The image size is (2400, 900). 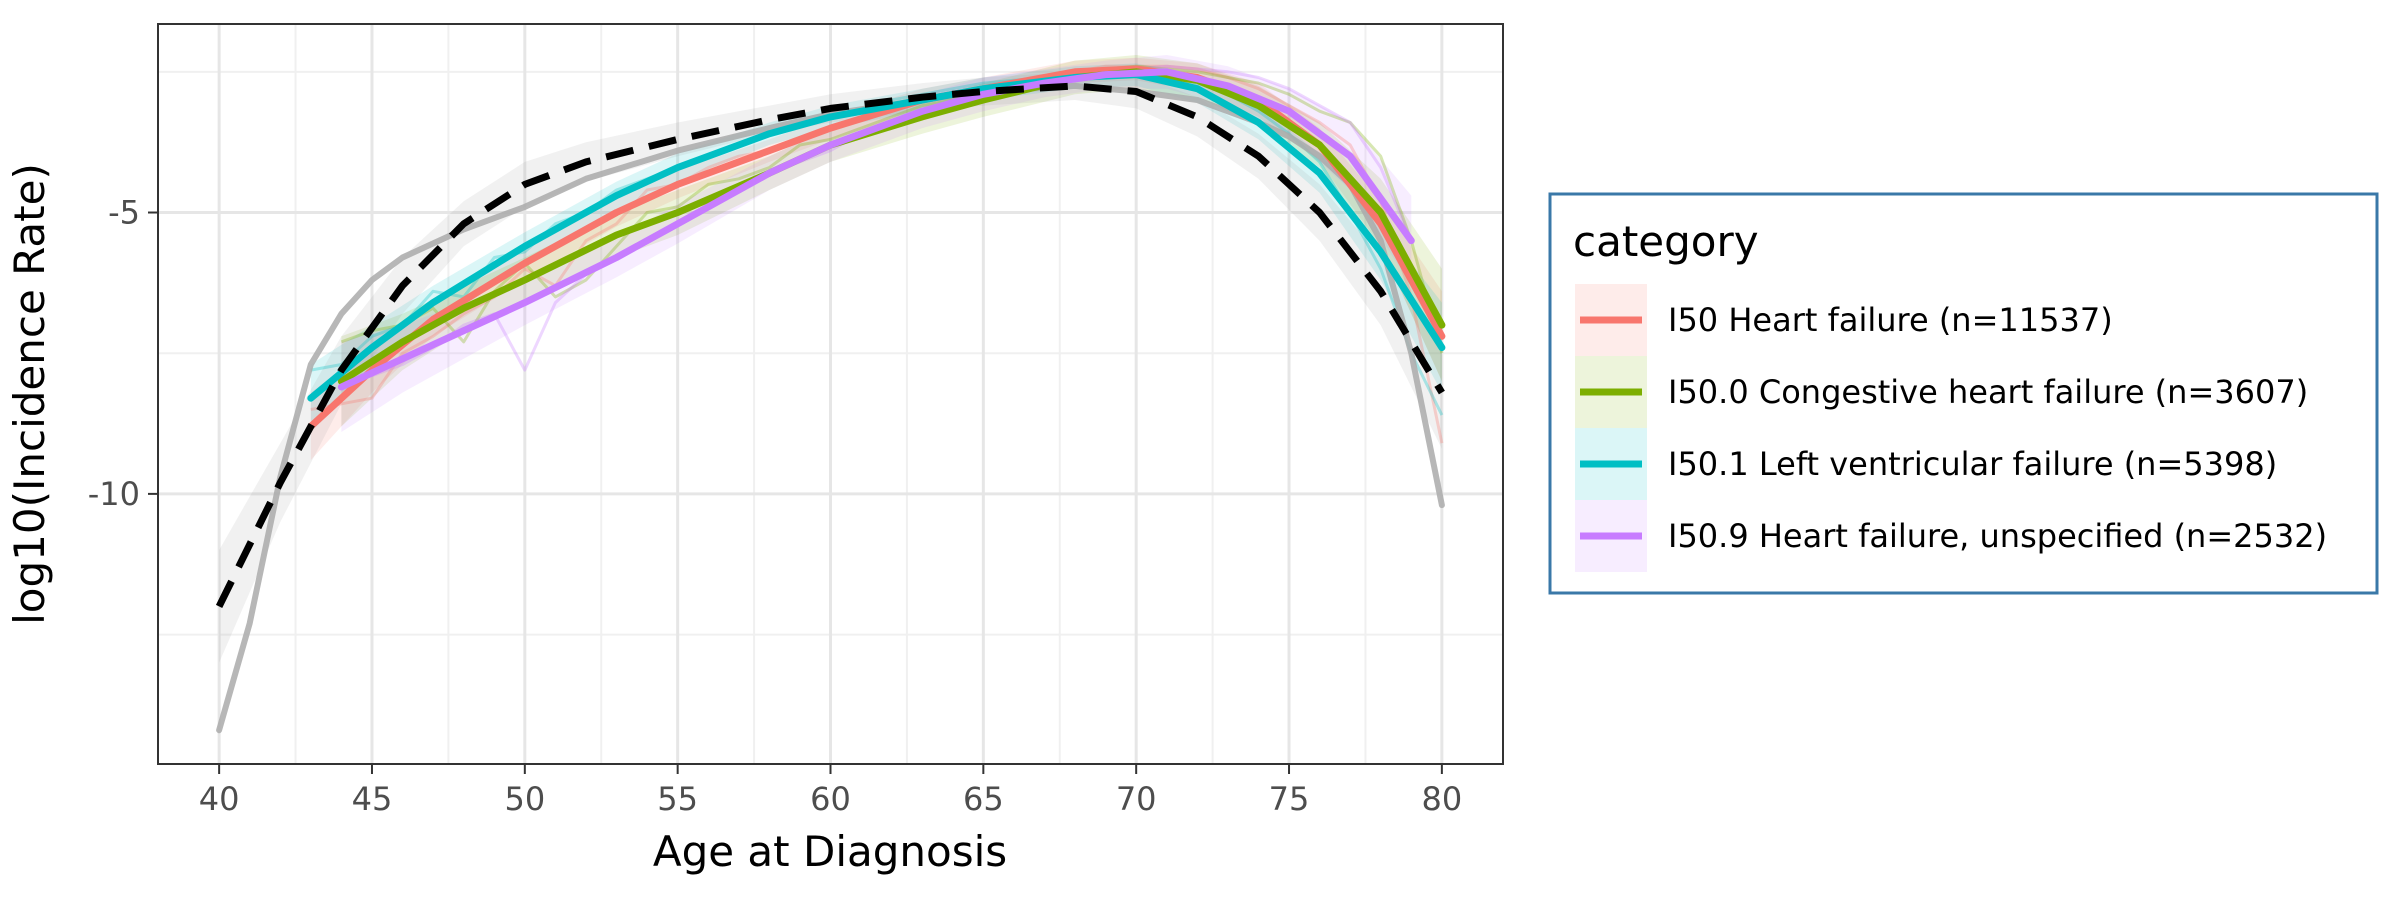 What do you see at coordinates (830, 799) in the screenshot?
I see `x-tick-label: 60` at bounding box center [830, 799].